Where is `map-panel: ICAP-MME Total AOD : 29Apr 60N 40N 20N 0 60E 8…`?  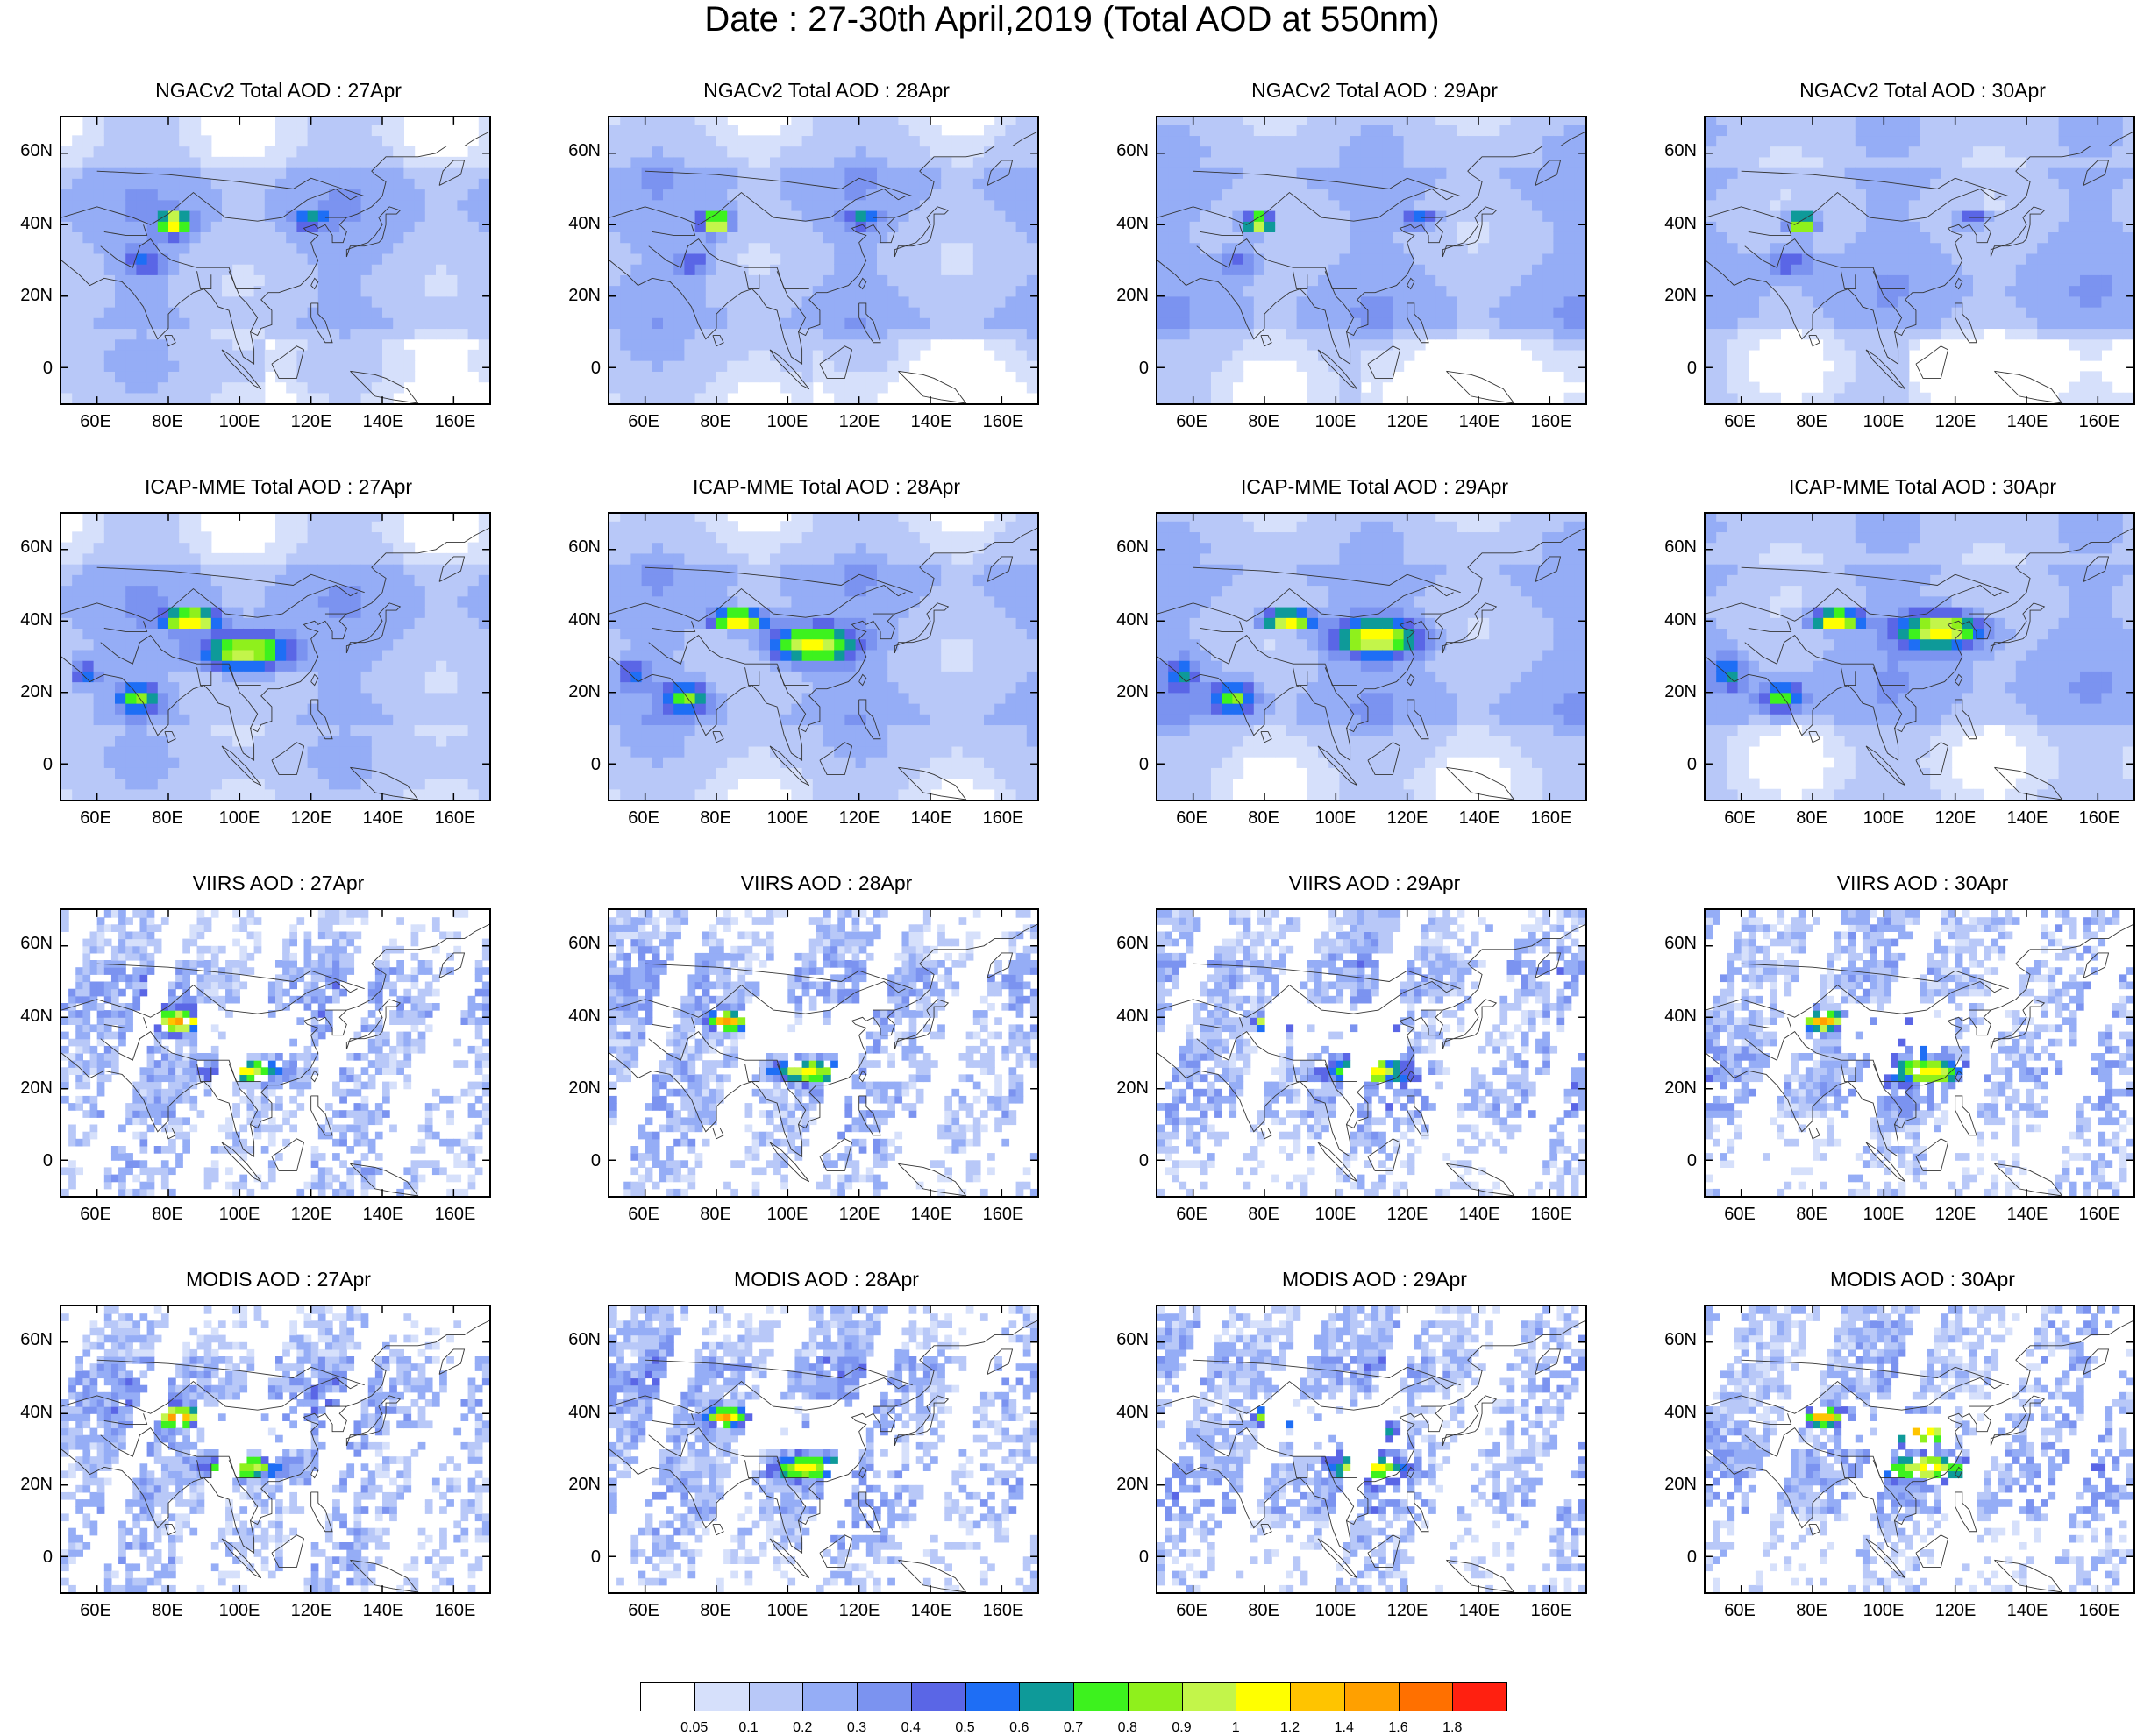 map-panel: ICAP-MME Total AOD : 29Apr 60N 40N 20N 0 60E 8… is located at coordinates (1359, 646).